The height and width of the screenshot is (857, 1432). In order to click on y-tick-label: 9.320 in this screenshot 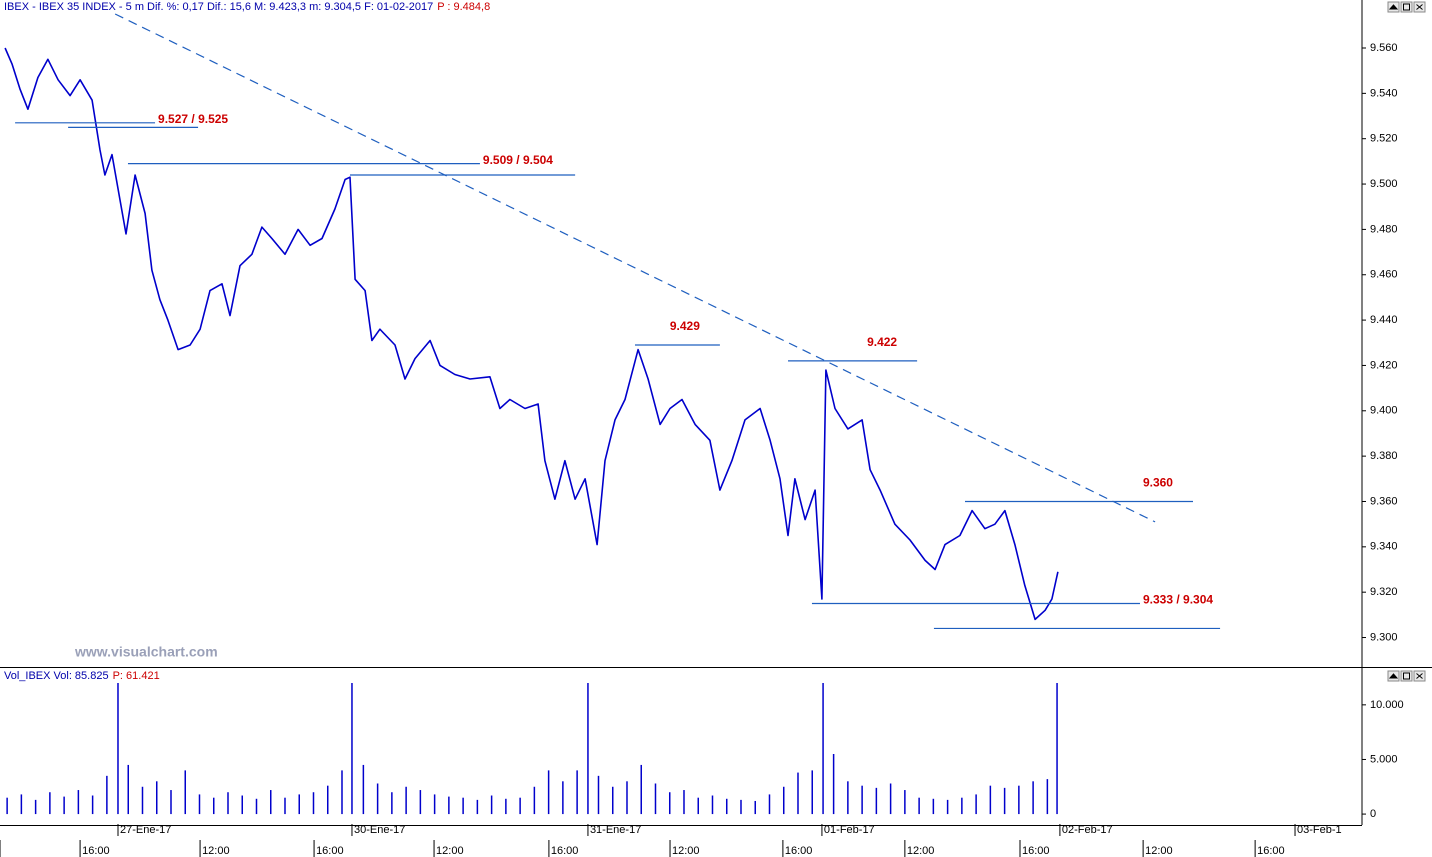, I will do `click(1384, 592)`.